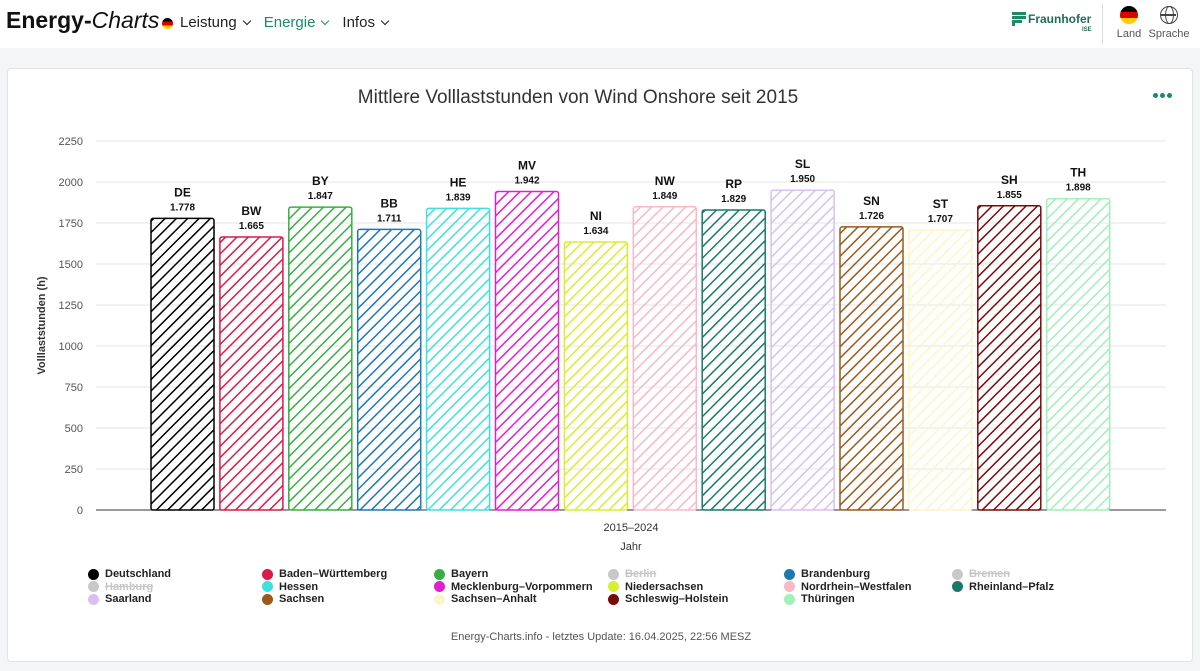  I want to click on legend-item: Bayern, so click(461, 574).